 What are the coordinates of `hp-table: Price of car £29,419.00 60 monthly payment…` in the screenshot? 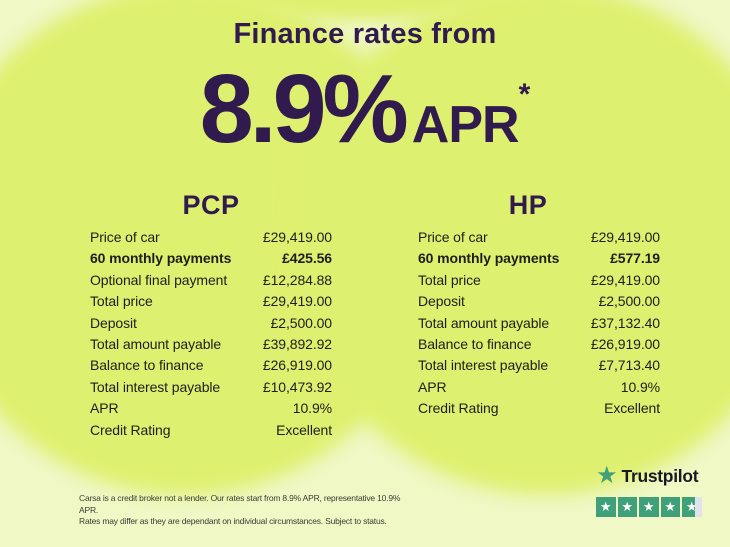 It's located at (539, 325).